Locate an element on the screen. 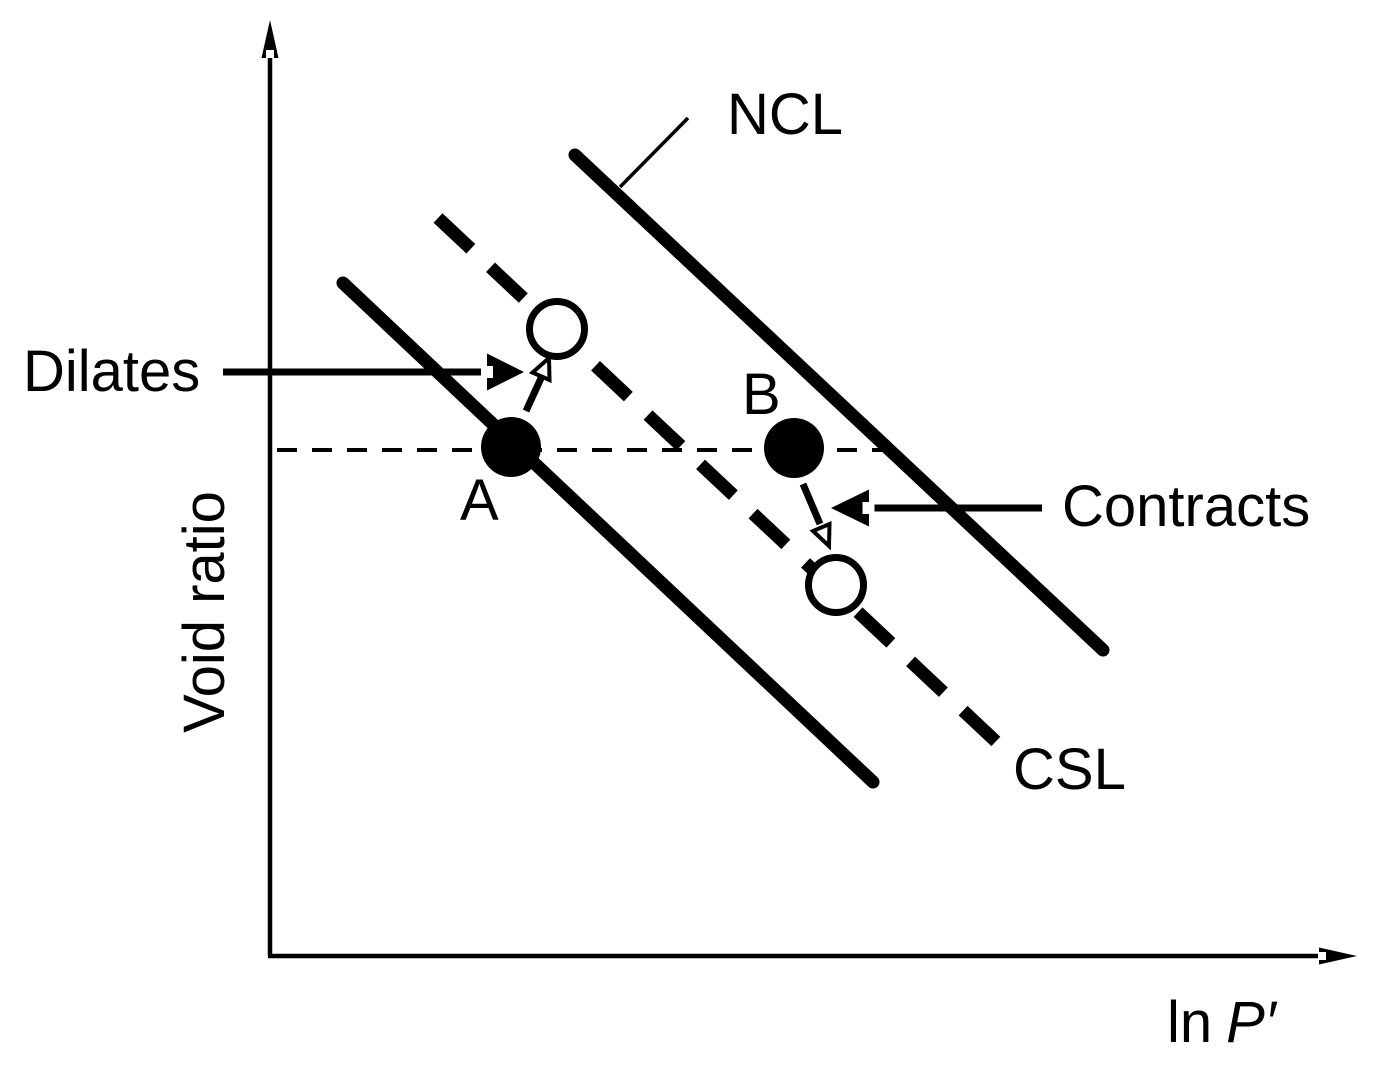 The width and height of the screenshot is (1379, 1067). point-a-critical-marker is located at coordinates (557, 329).